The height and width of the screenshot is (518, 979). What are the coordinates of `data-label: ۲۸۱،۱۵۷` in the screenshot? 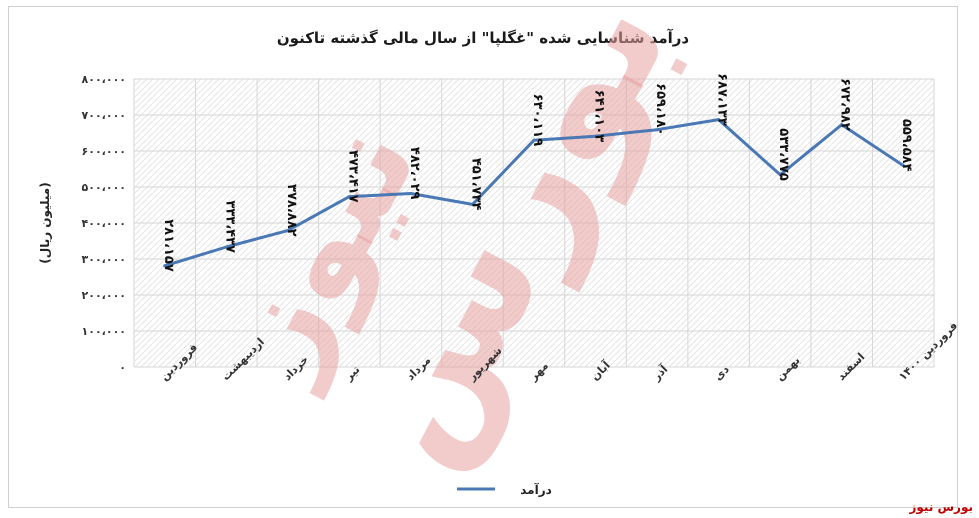 It's located at (168, 245).